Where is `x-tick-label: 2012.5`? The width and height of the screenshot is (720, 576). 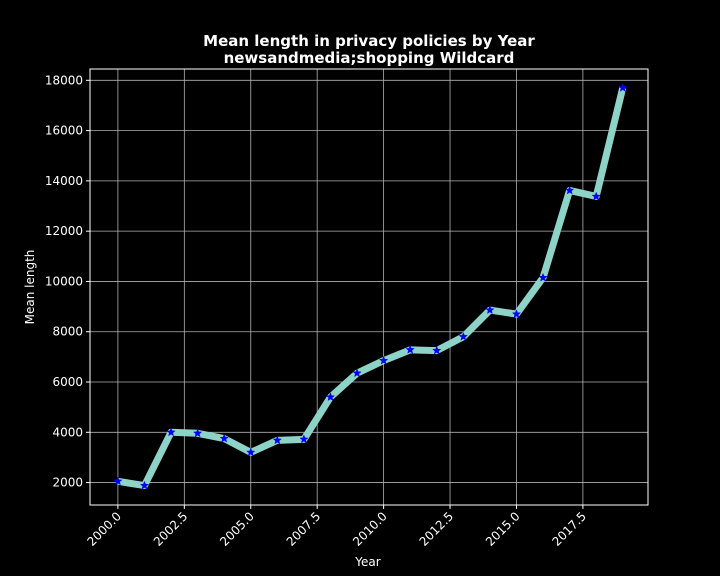
x-tick-label: 2012.5 is located at coordinates (437, 529).